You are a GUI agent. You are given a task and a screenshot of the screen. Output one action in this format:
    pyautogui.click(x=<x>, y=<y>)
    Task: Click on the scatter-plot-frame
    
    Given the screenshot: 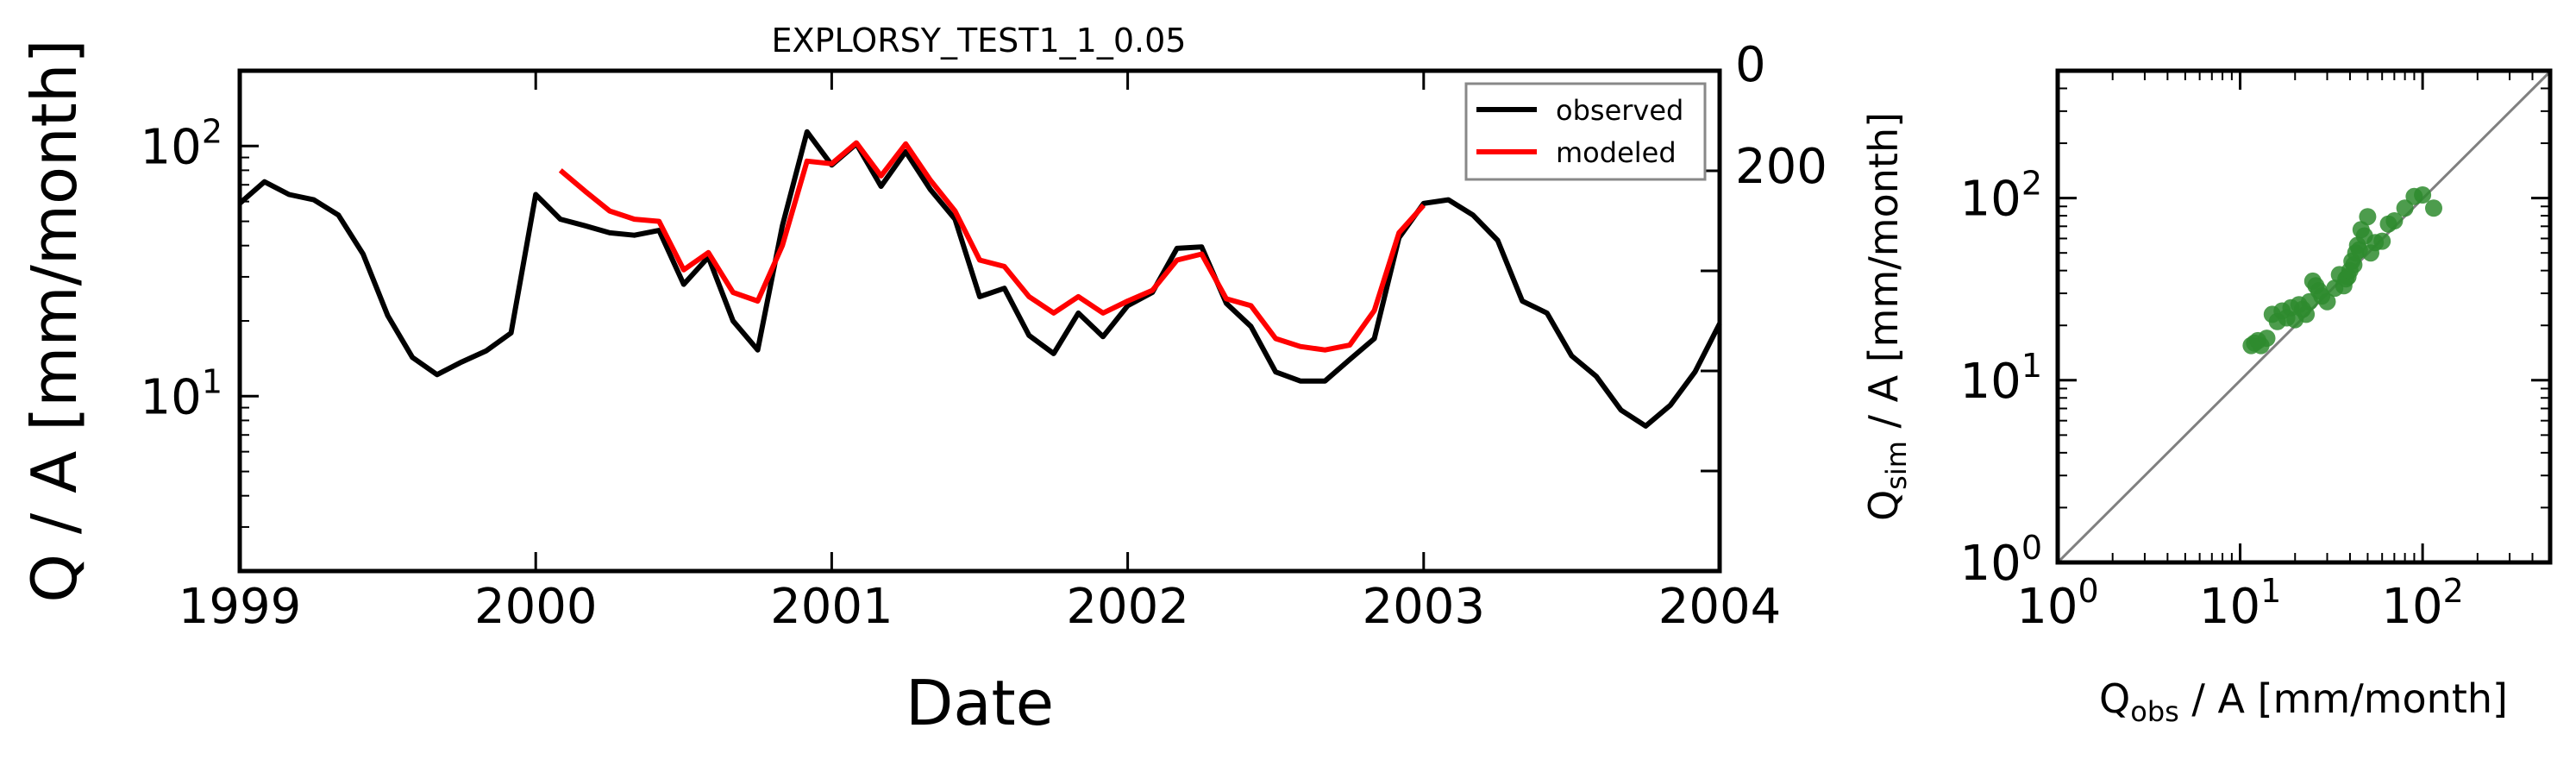 What is the action you would take?
    pyautogui.click(x=2304, y=316)
    